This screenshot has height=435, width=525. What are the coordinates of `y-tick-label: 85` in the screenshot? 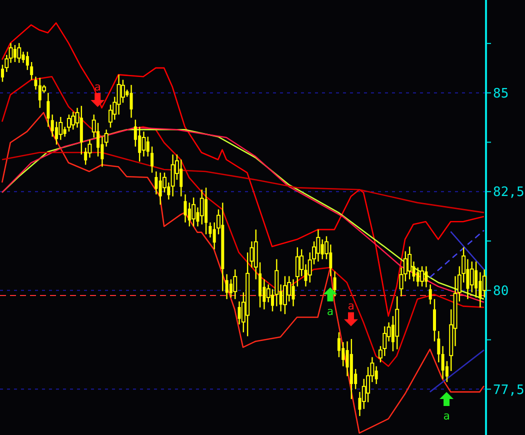 It's located at (501, 94).